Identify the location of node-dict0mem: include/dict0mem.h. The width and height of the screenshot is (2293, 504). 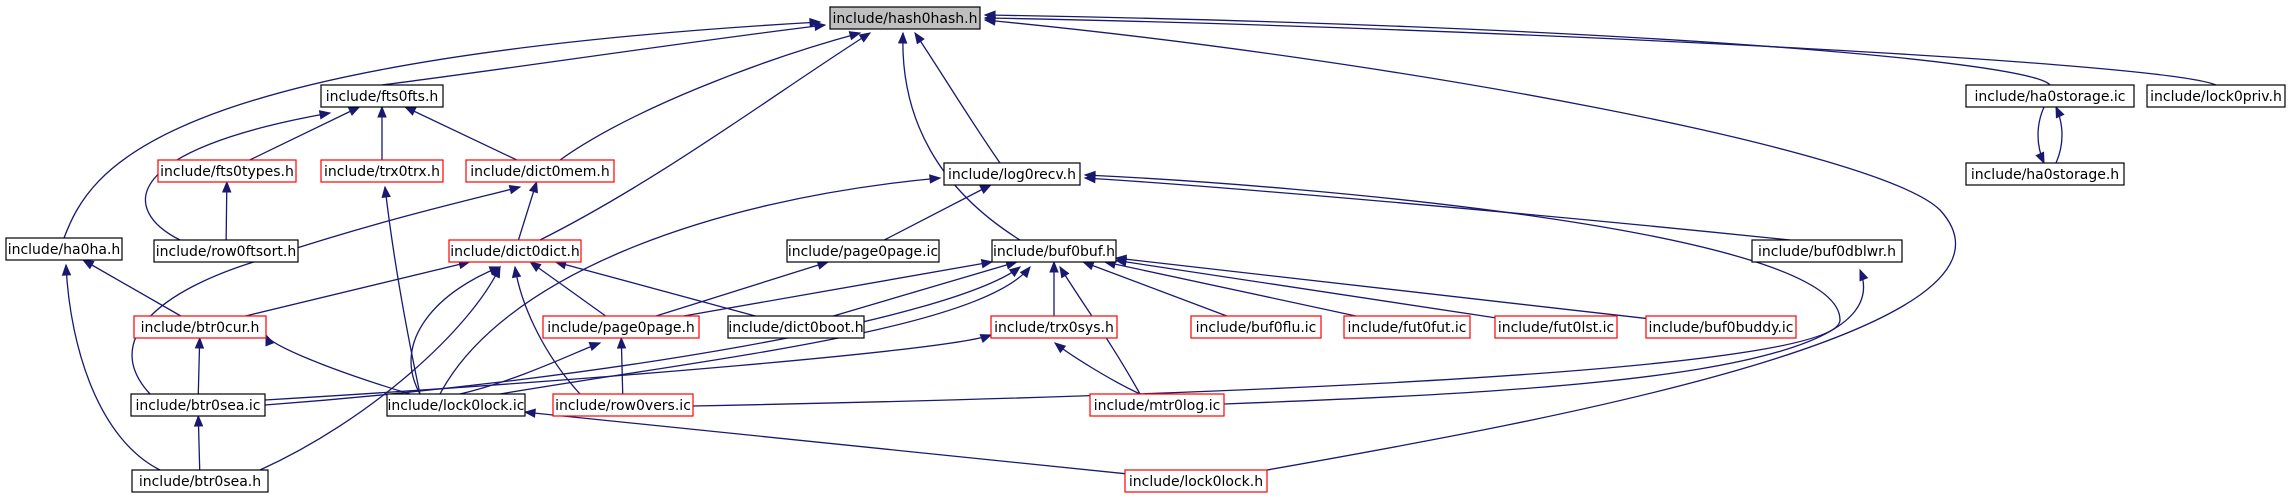
(540, 171).